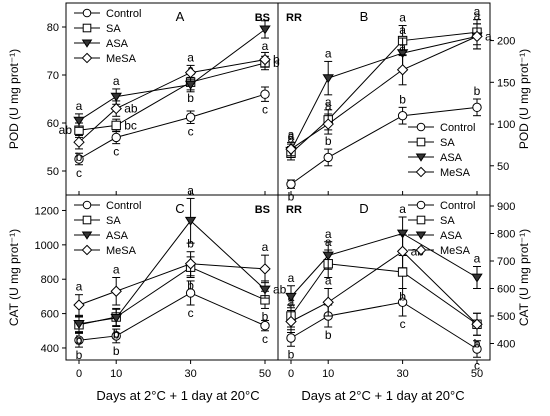 This screenshot has height=416, width=550. I want to click on y-axis-title: POD (U mg prot⁻¹), so click(14, 99).